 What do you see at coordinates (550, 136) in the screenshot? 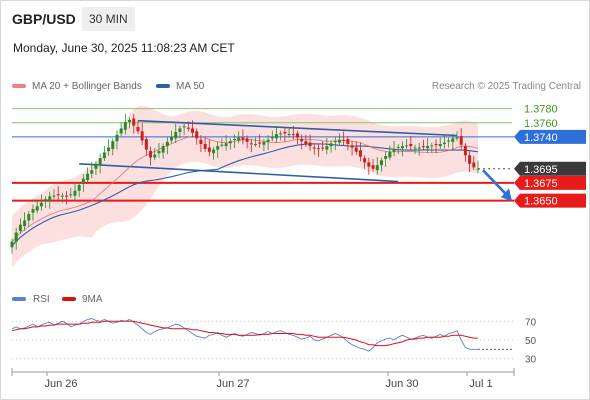
I see `pivot-tag` at bounding box center [550, 136].